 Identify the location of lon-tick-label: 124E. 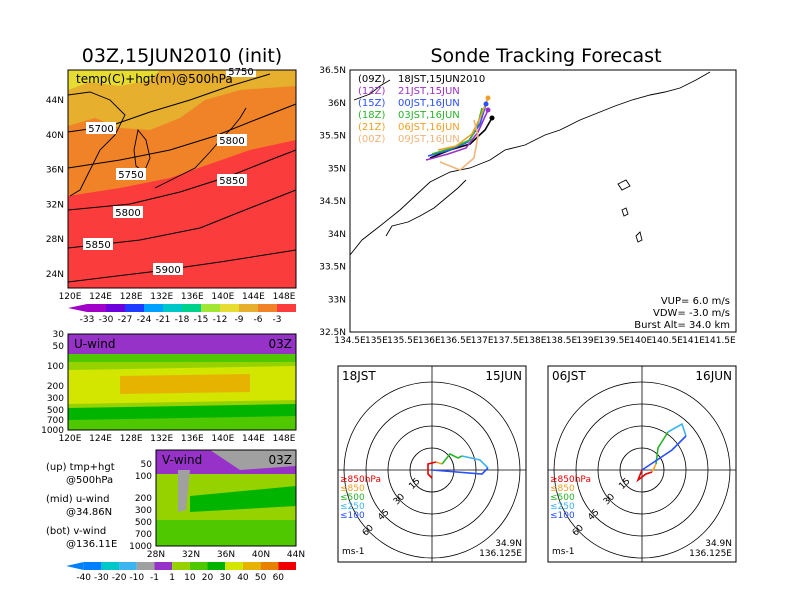
(100, 439).